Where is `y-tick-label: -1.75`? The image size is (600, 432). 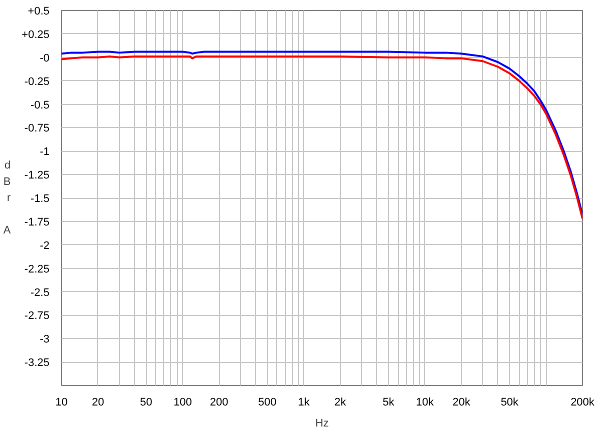 y-tick-label: -1.75 is located at coordinates (37, 222).